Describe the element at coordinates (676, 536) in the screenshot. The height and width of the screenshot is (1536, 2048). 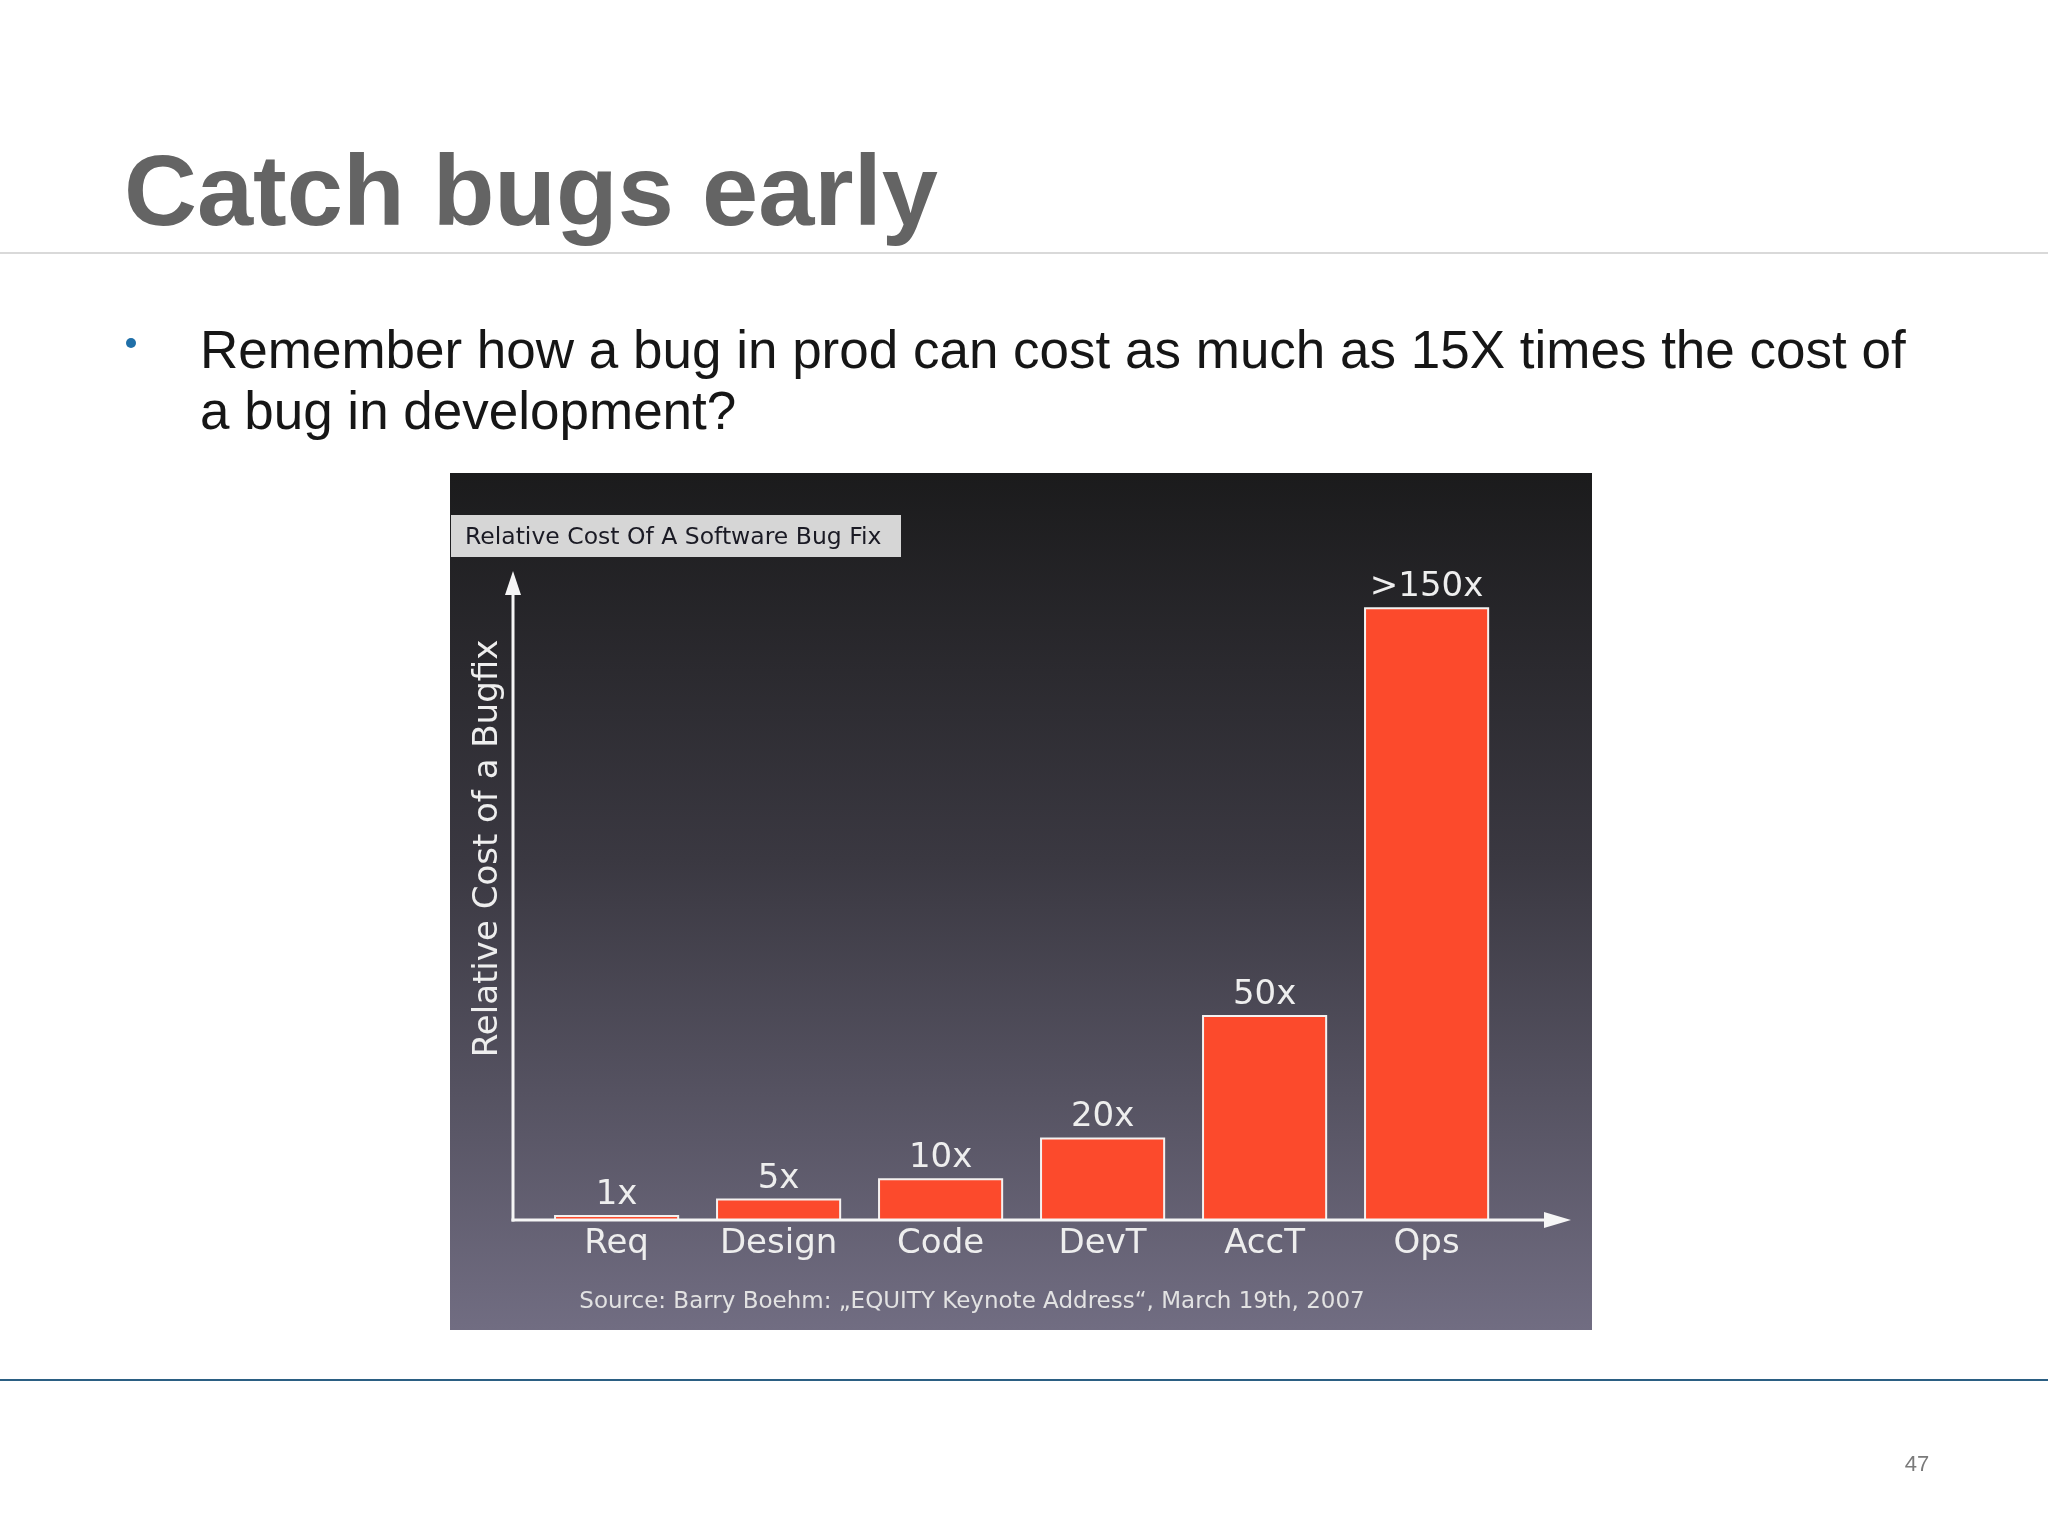
I see `text: Relative Cost Of A Software Bug Fix` at that location.